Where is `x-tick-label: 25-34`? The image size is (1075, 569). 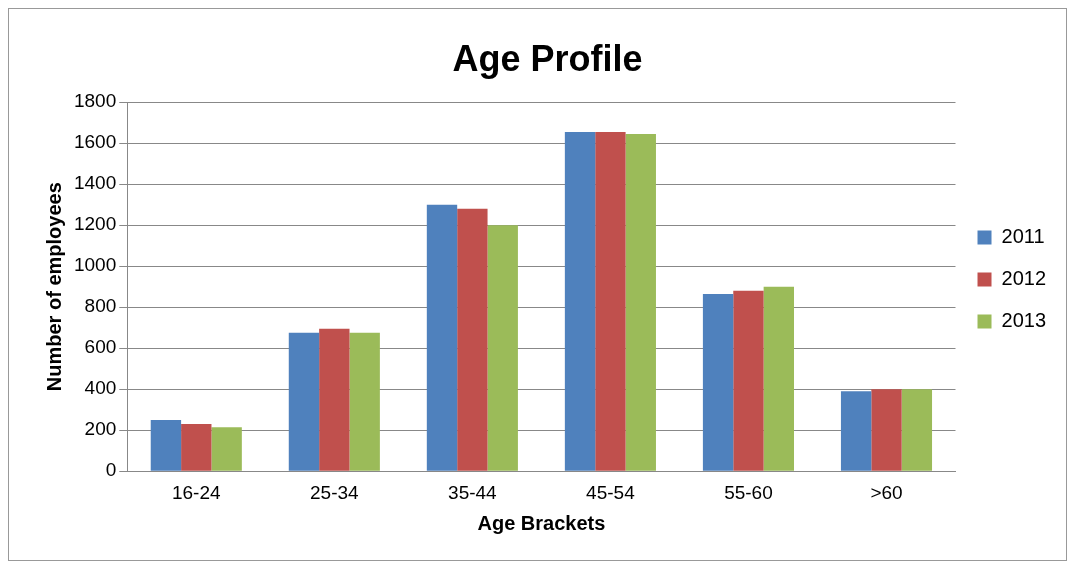 x-tick-label: 25-34 is located at coordinates (335, 492).